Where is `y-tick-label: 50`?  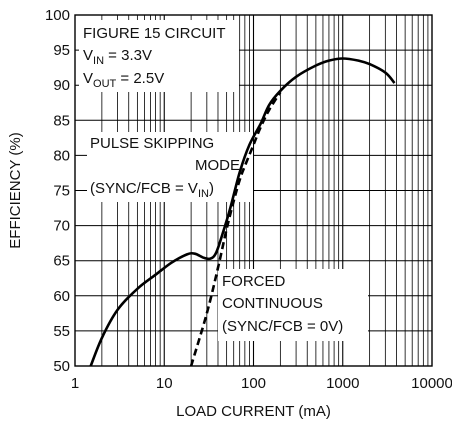
y-tick-label: 50 is located at coordinates (61, 366).